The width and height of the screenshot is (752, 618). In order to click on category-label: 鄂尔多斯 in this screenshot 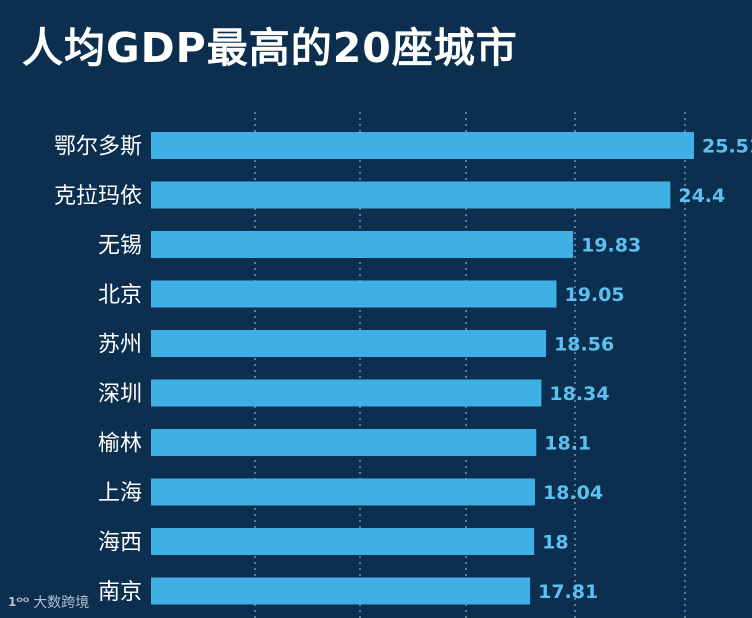, I will do `click(98, 147)`.